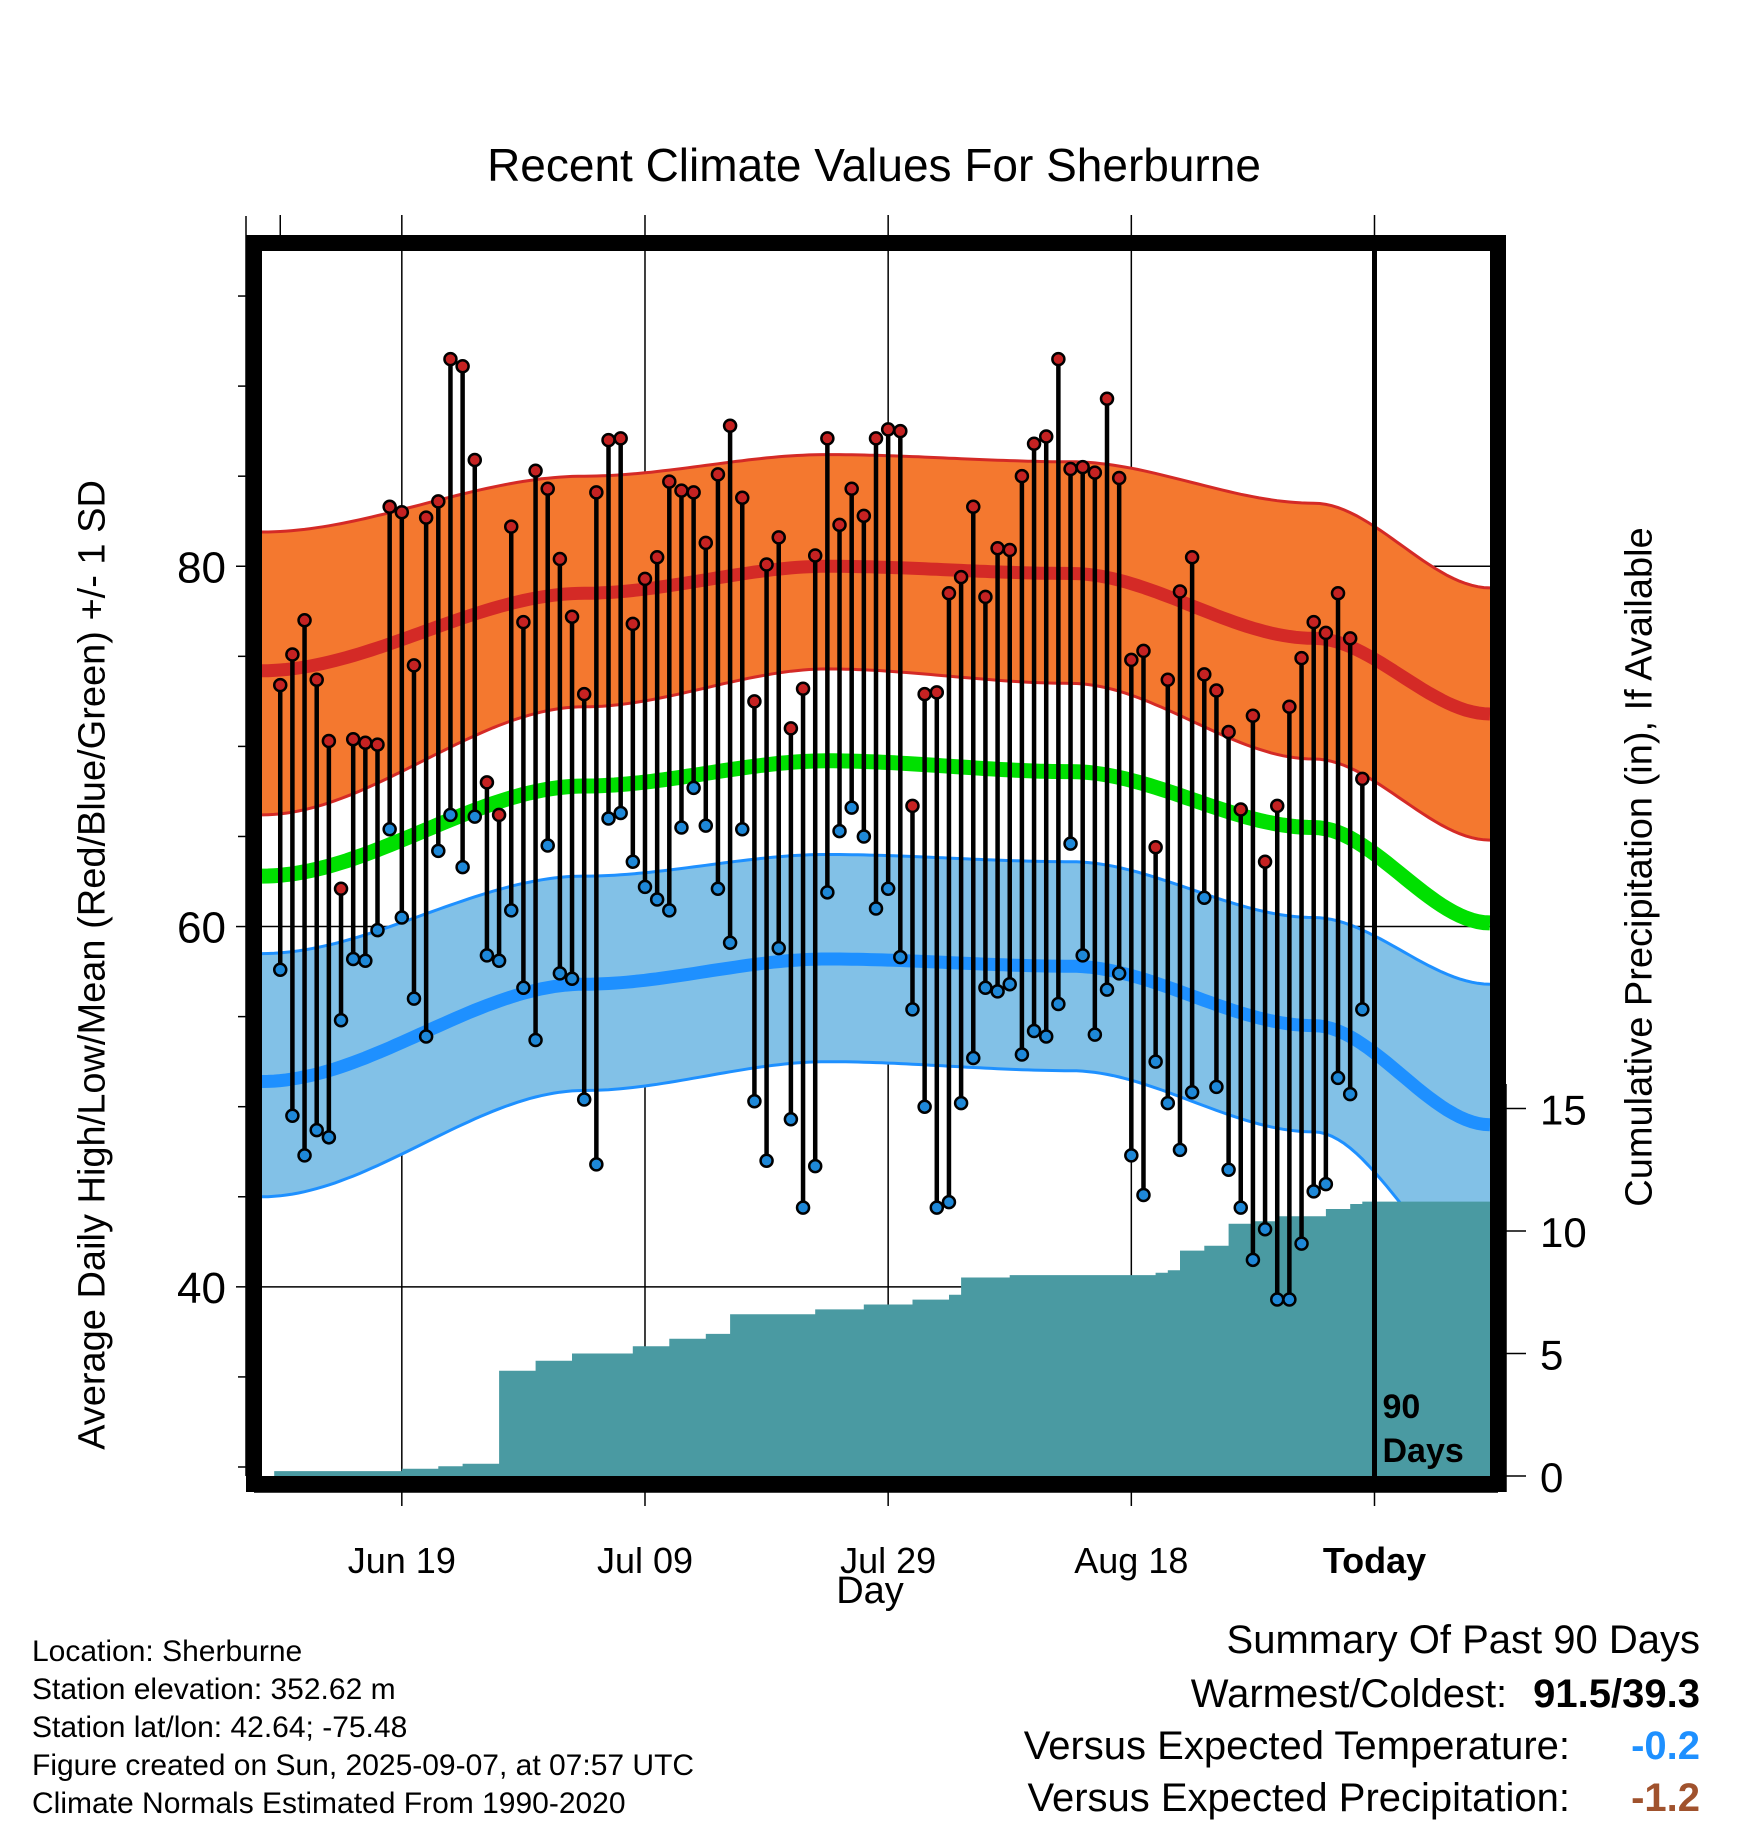 The width and height of the screenshot is (1748, 1828). I want to click on chart-title: Recent Climate Values For Sherburne, so click(874, 165).